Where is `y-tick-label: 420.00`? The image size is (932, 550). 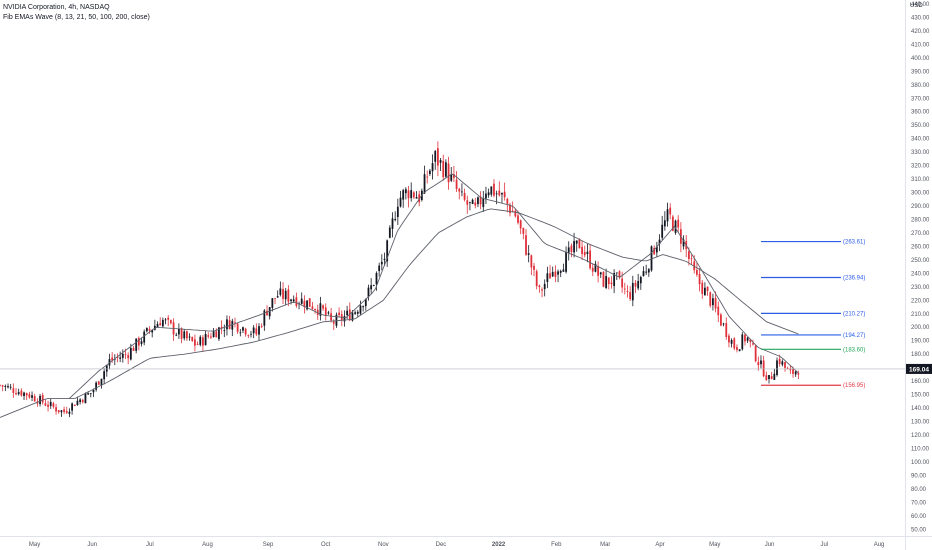
y-tick-label: 420.00 is located at coordinates (920, 32).